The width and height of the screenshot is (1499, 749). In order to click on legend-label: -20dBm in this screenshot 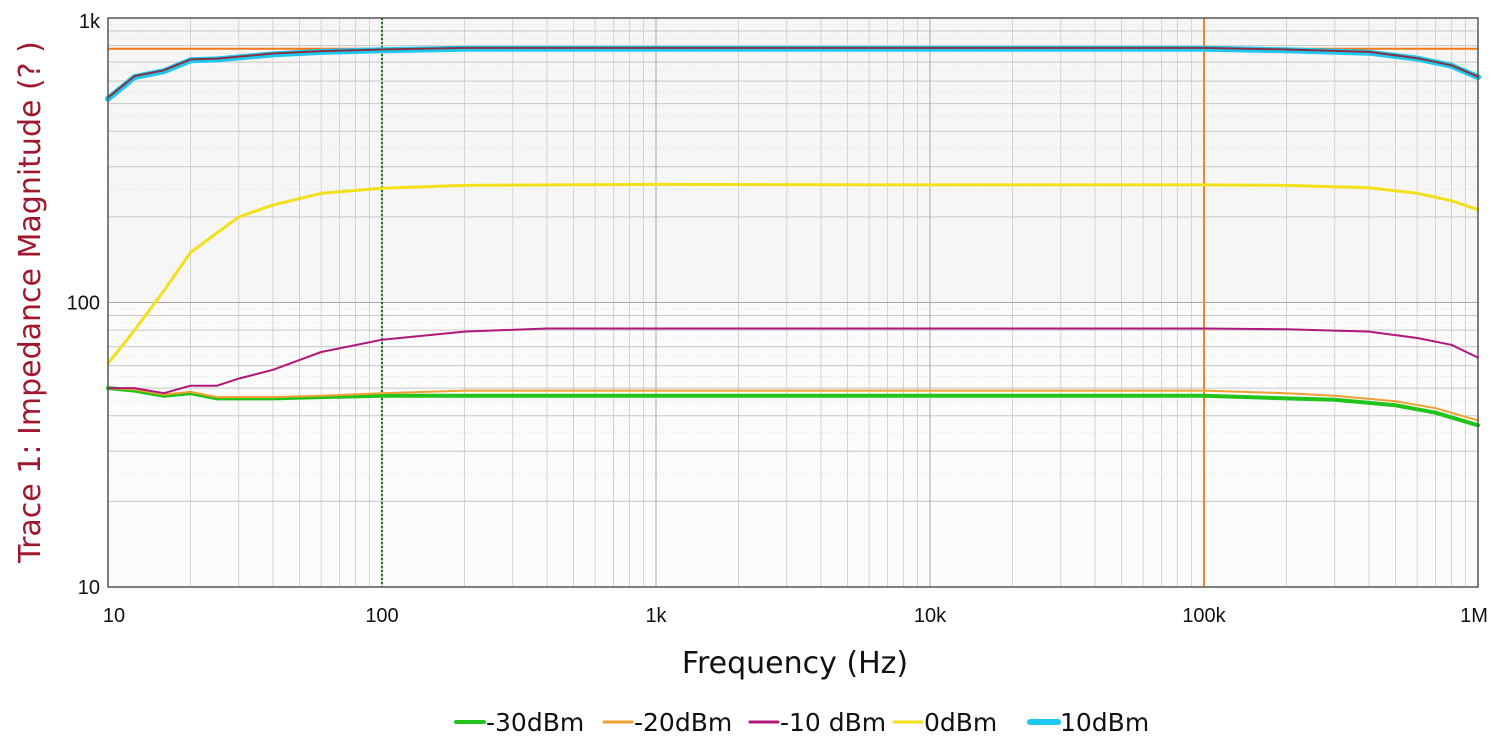, I will do `click(683, 722)`.